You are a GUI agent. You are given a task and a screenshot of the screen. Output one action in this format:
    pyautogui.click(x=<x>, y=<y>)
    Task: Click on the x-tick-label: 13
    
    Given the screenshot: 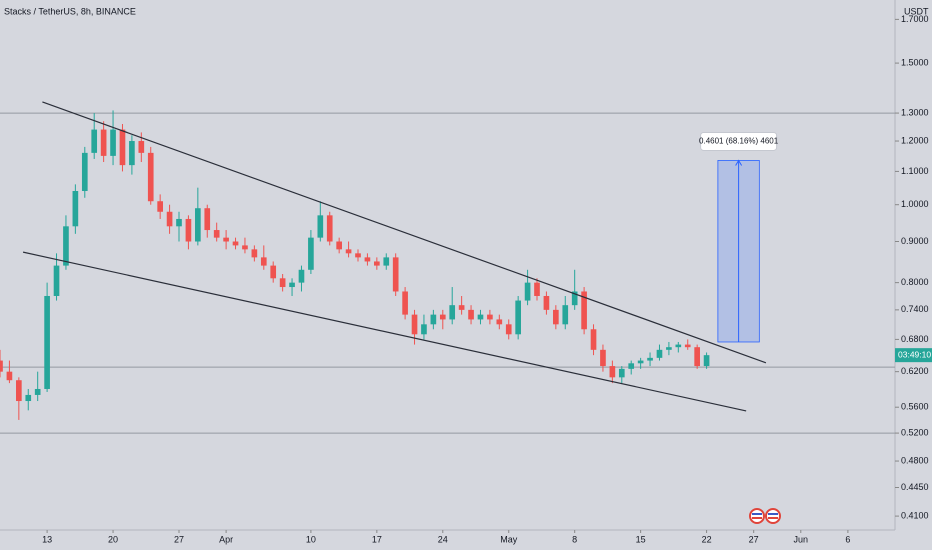 What is the action you would take?
    pyautogui.click(x=47, y=539)
    